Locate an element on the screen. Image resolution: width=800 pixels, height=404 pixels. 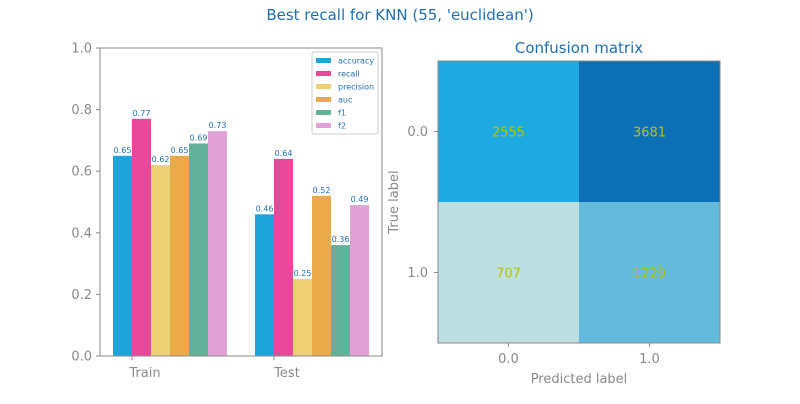
legend-label: f1 is located at coordinates (342, 113).